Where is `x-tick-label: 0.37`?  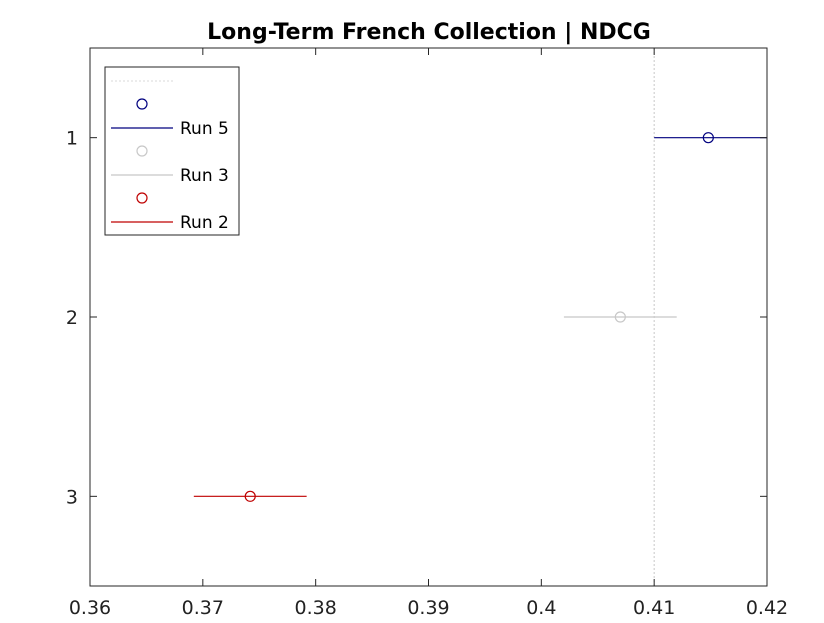 x-tick-label: 0.37 is located at coordinates (203, 608).